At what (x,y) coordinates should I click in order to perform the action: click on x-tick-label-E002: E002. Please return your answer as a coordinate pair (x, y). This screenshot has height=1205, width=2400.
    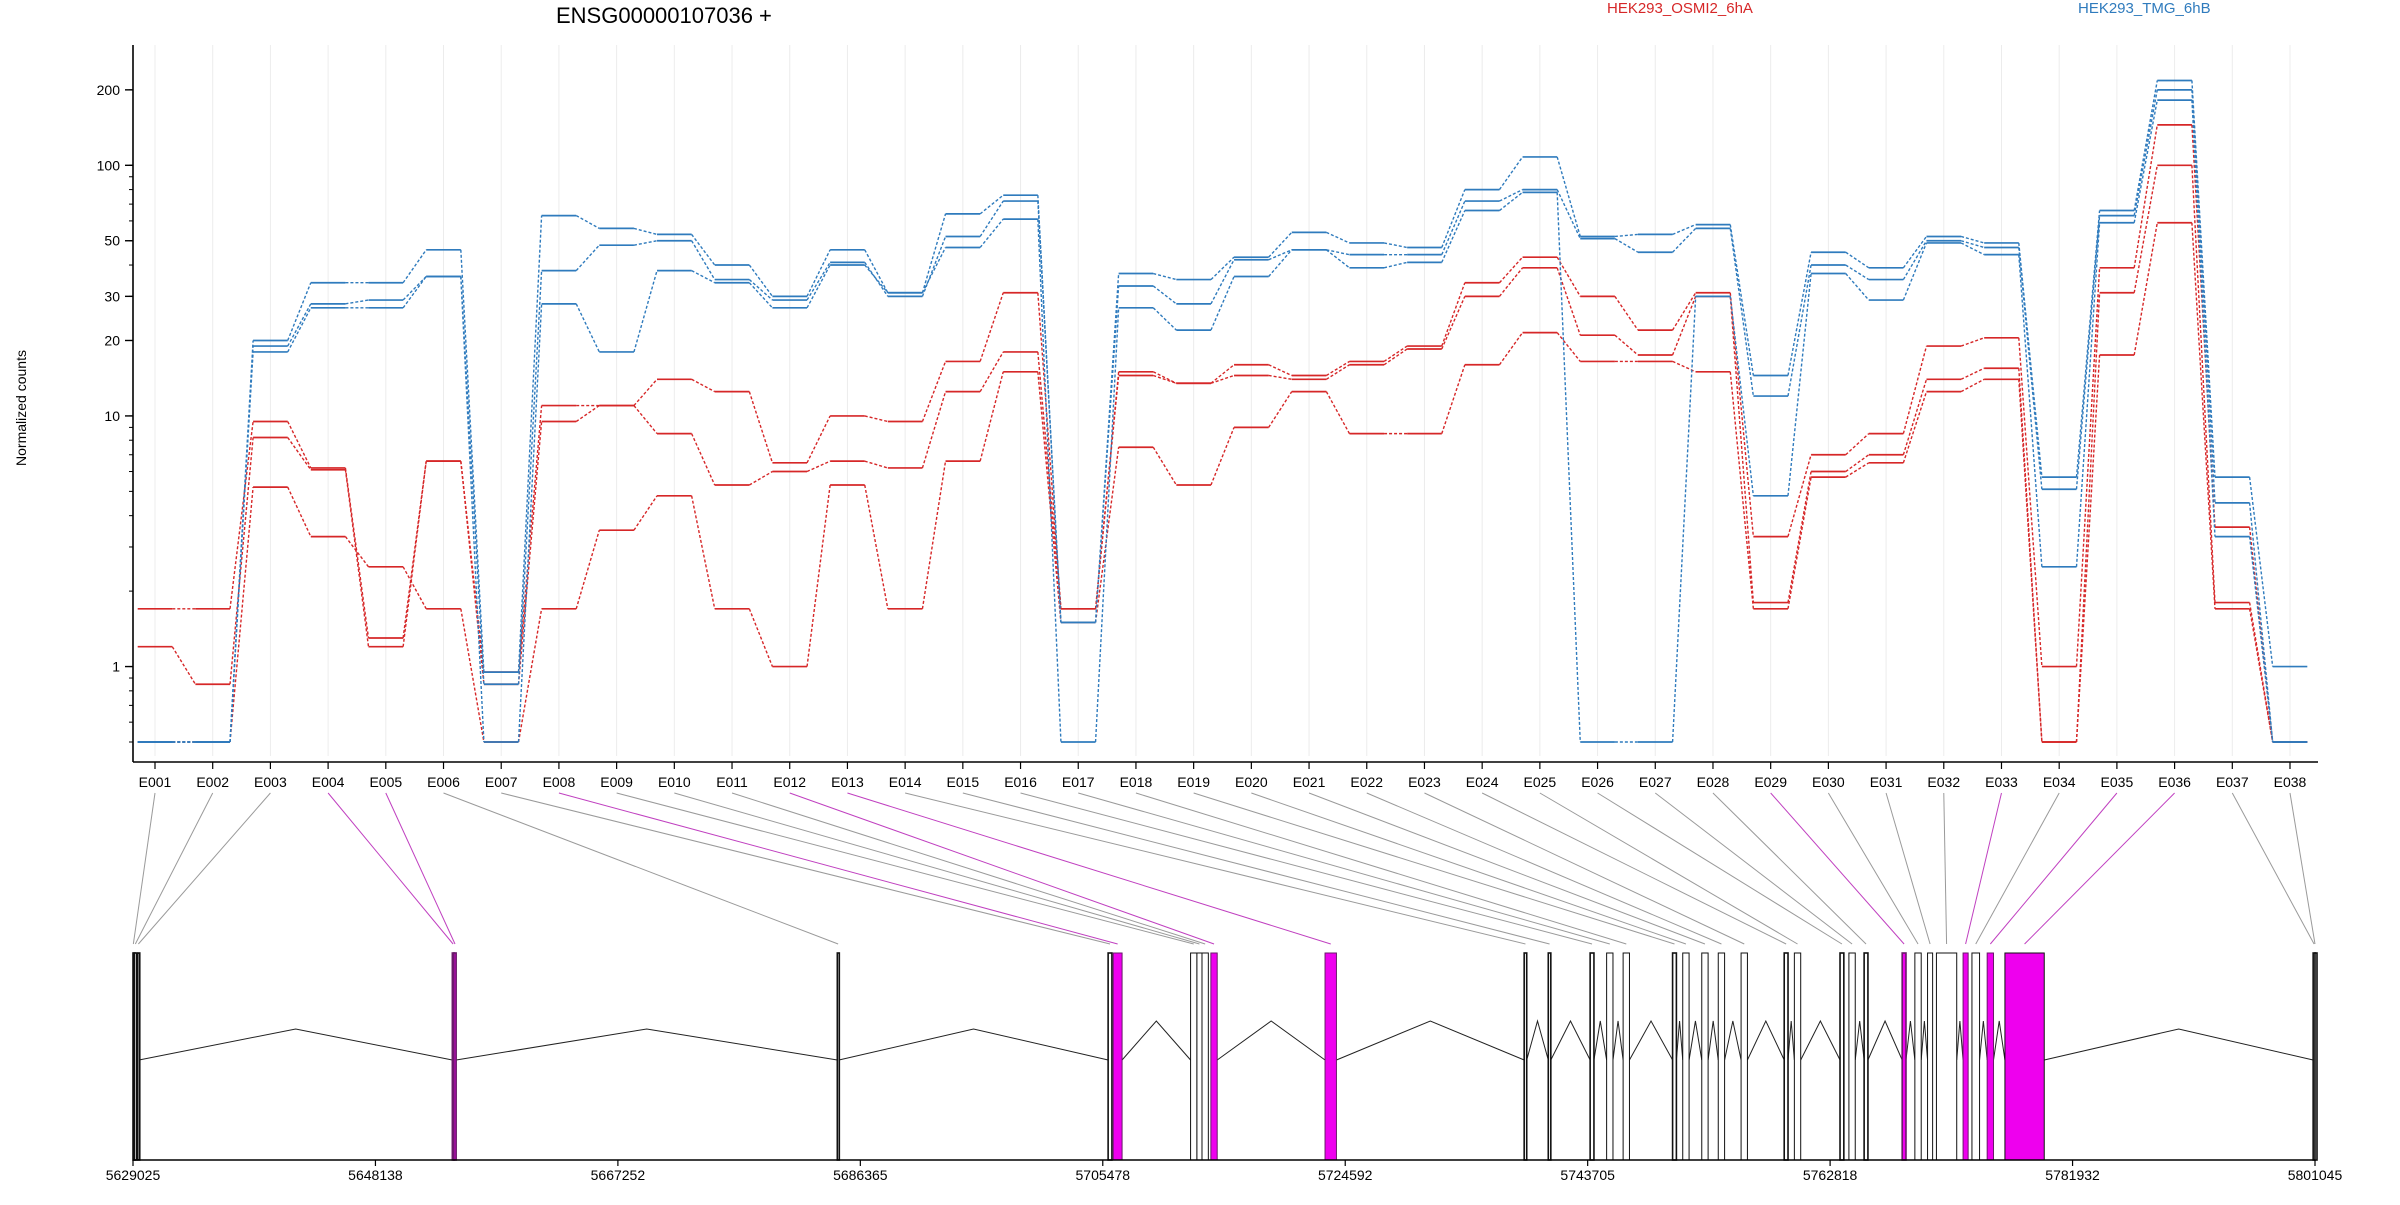
    Looking at the image, I should click on (212, 782).